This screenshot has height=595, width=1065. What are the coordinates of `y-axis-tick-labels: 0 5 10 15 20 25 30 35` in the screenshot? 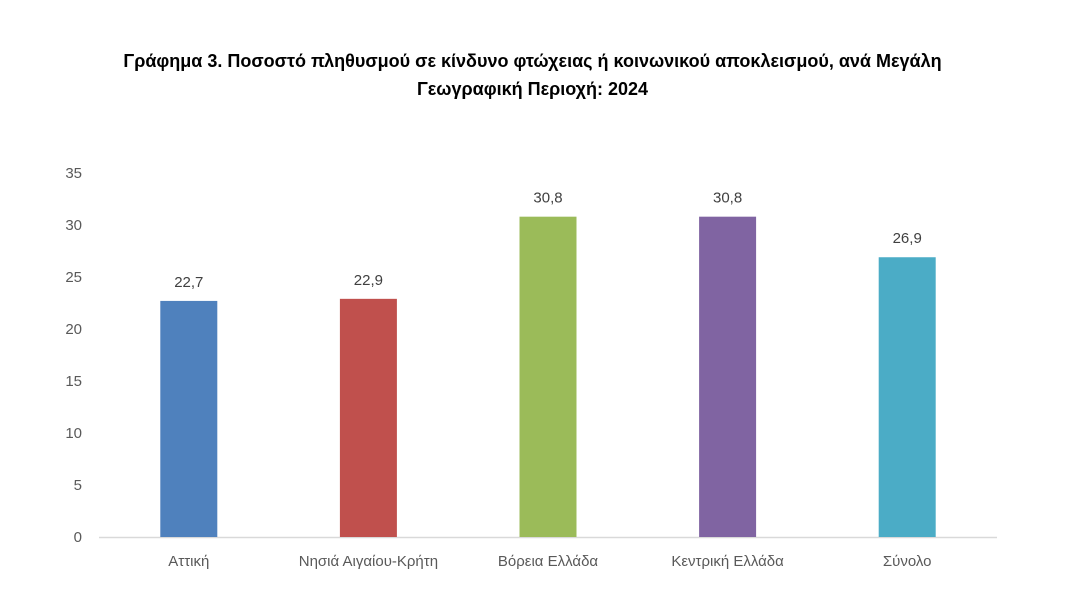 It's located at (73, 355).